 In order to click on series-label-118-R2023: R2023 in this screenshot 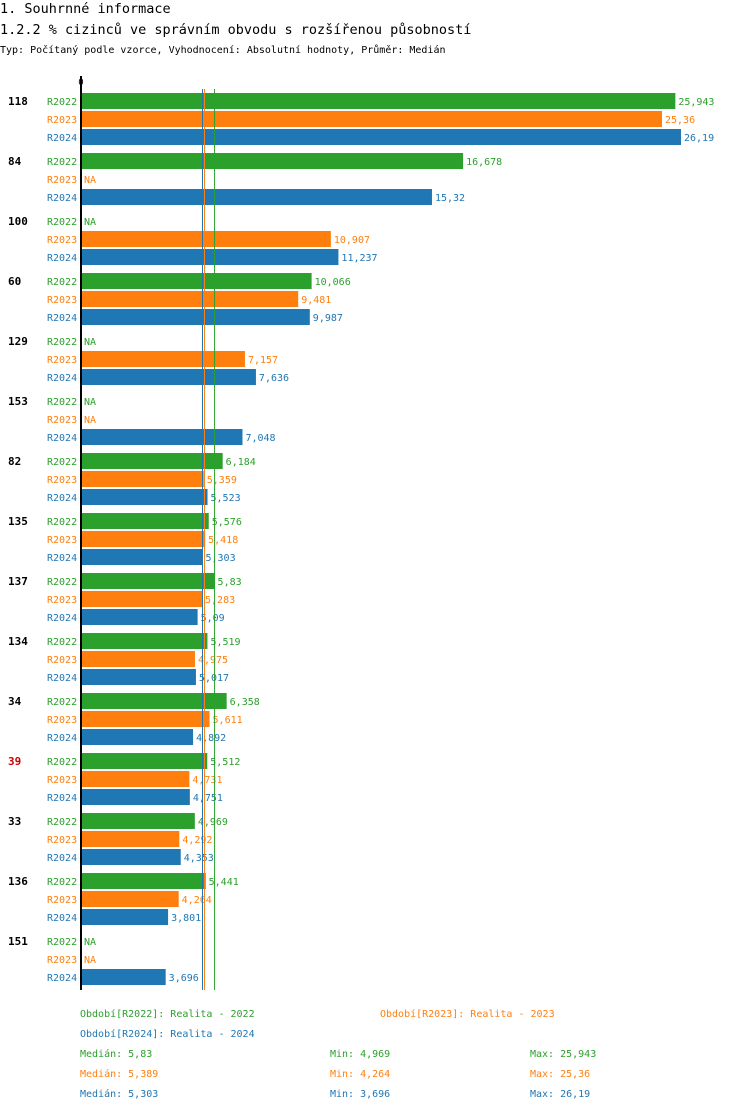, I will do `click(62, 120)`.